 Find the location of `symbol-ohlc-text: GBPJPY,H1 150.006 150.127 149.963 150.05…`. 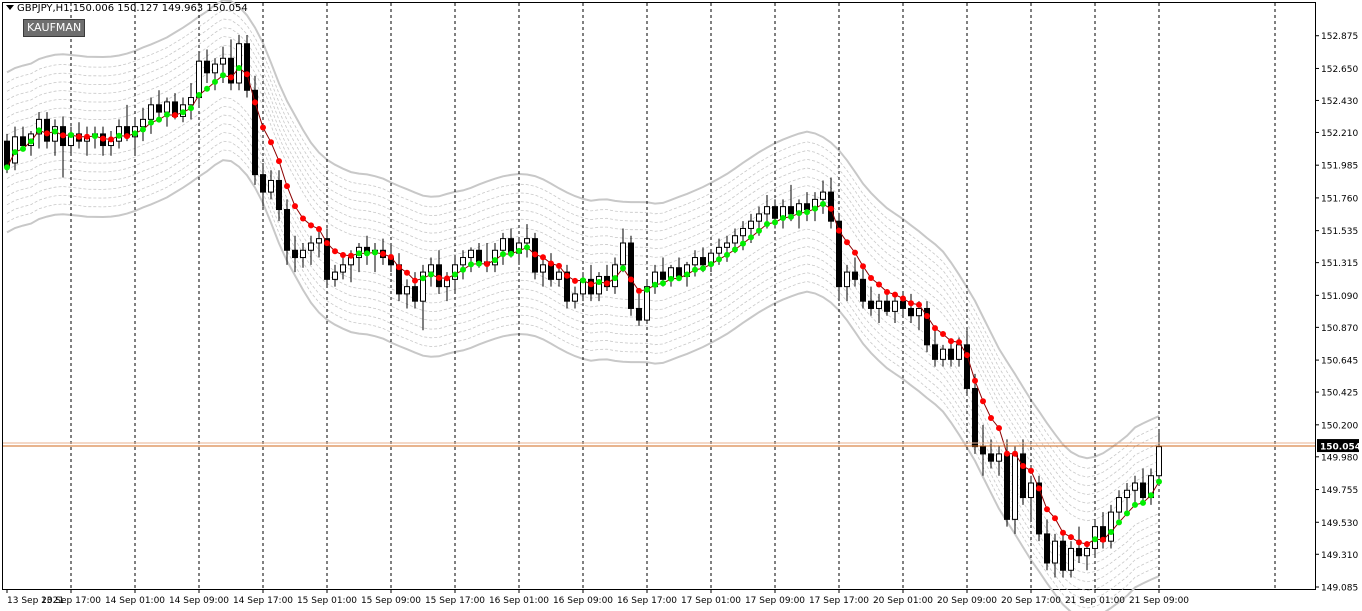

symbol-ohlc-text: GBPJPY,H1 150.006 150.127 149.963 150.05… is located at coordinates (132, 8).